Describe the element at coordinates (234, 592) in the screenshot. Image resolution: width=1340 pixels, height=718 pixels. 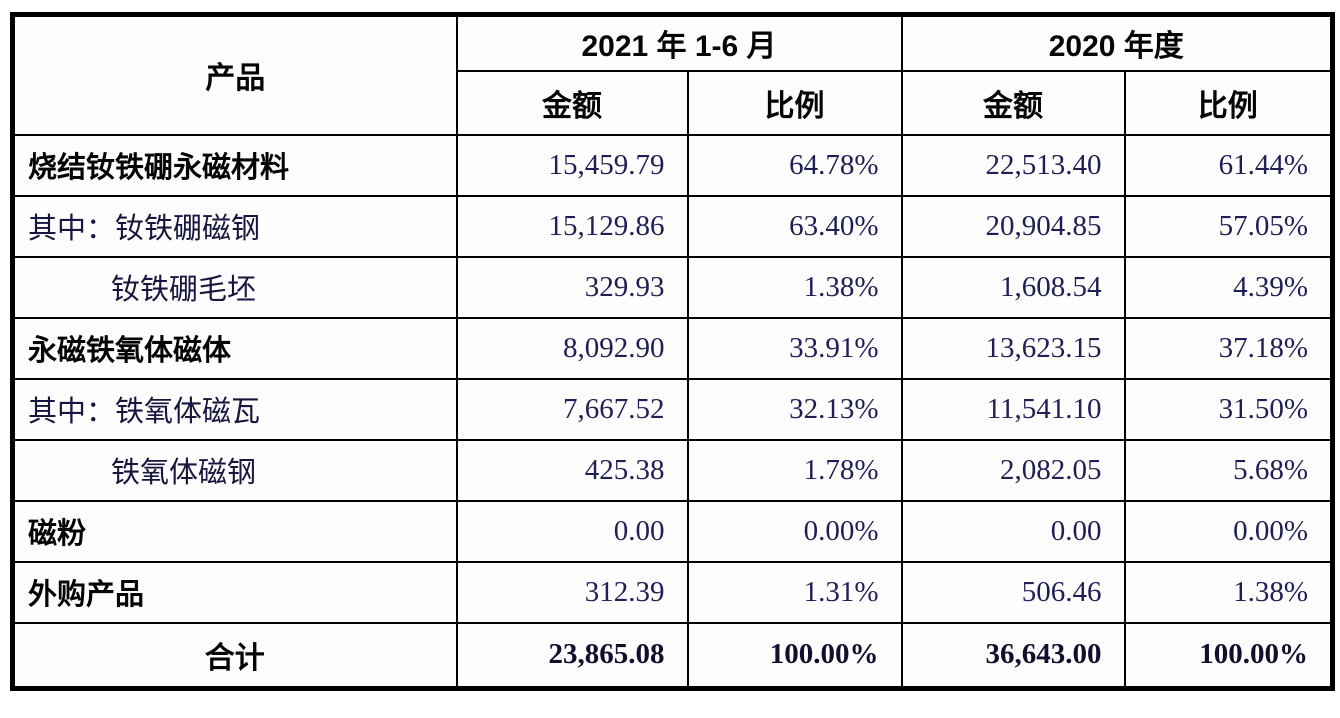
I see `product-name-cell: 外购产品` at that location.